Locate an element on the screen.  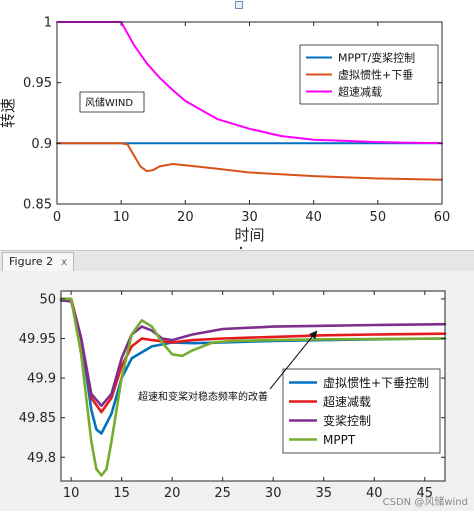
legend-label: 虚拟惯性+下垂控制 is located at coordinates (376, 382).